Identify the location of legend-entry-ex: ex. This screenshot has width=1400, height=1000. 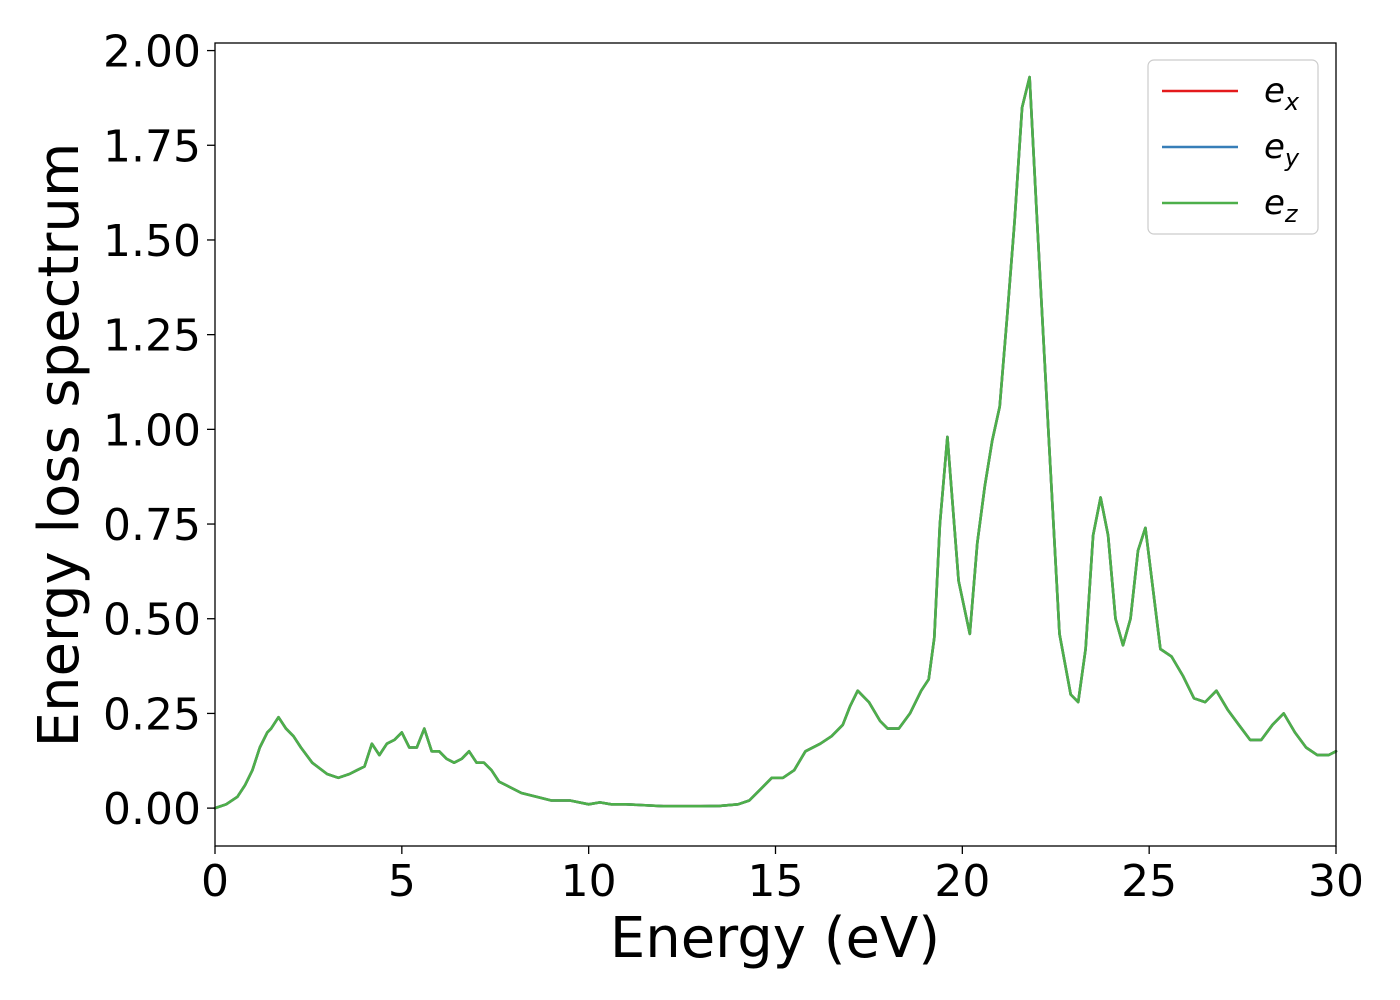
(1282, 93).